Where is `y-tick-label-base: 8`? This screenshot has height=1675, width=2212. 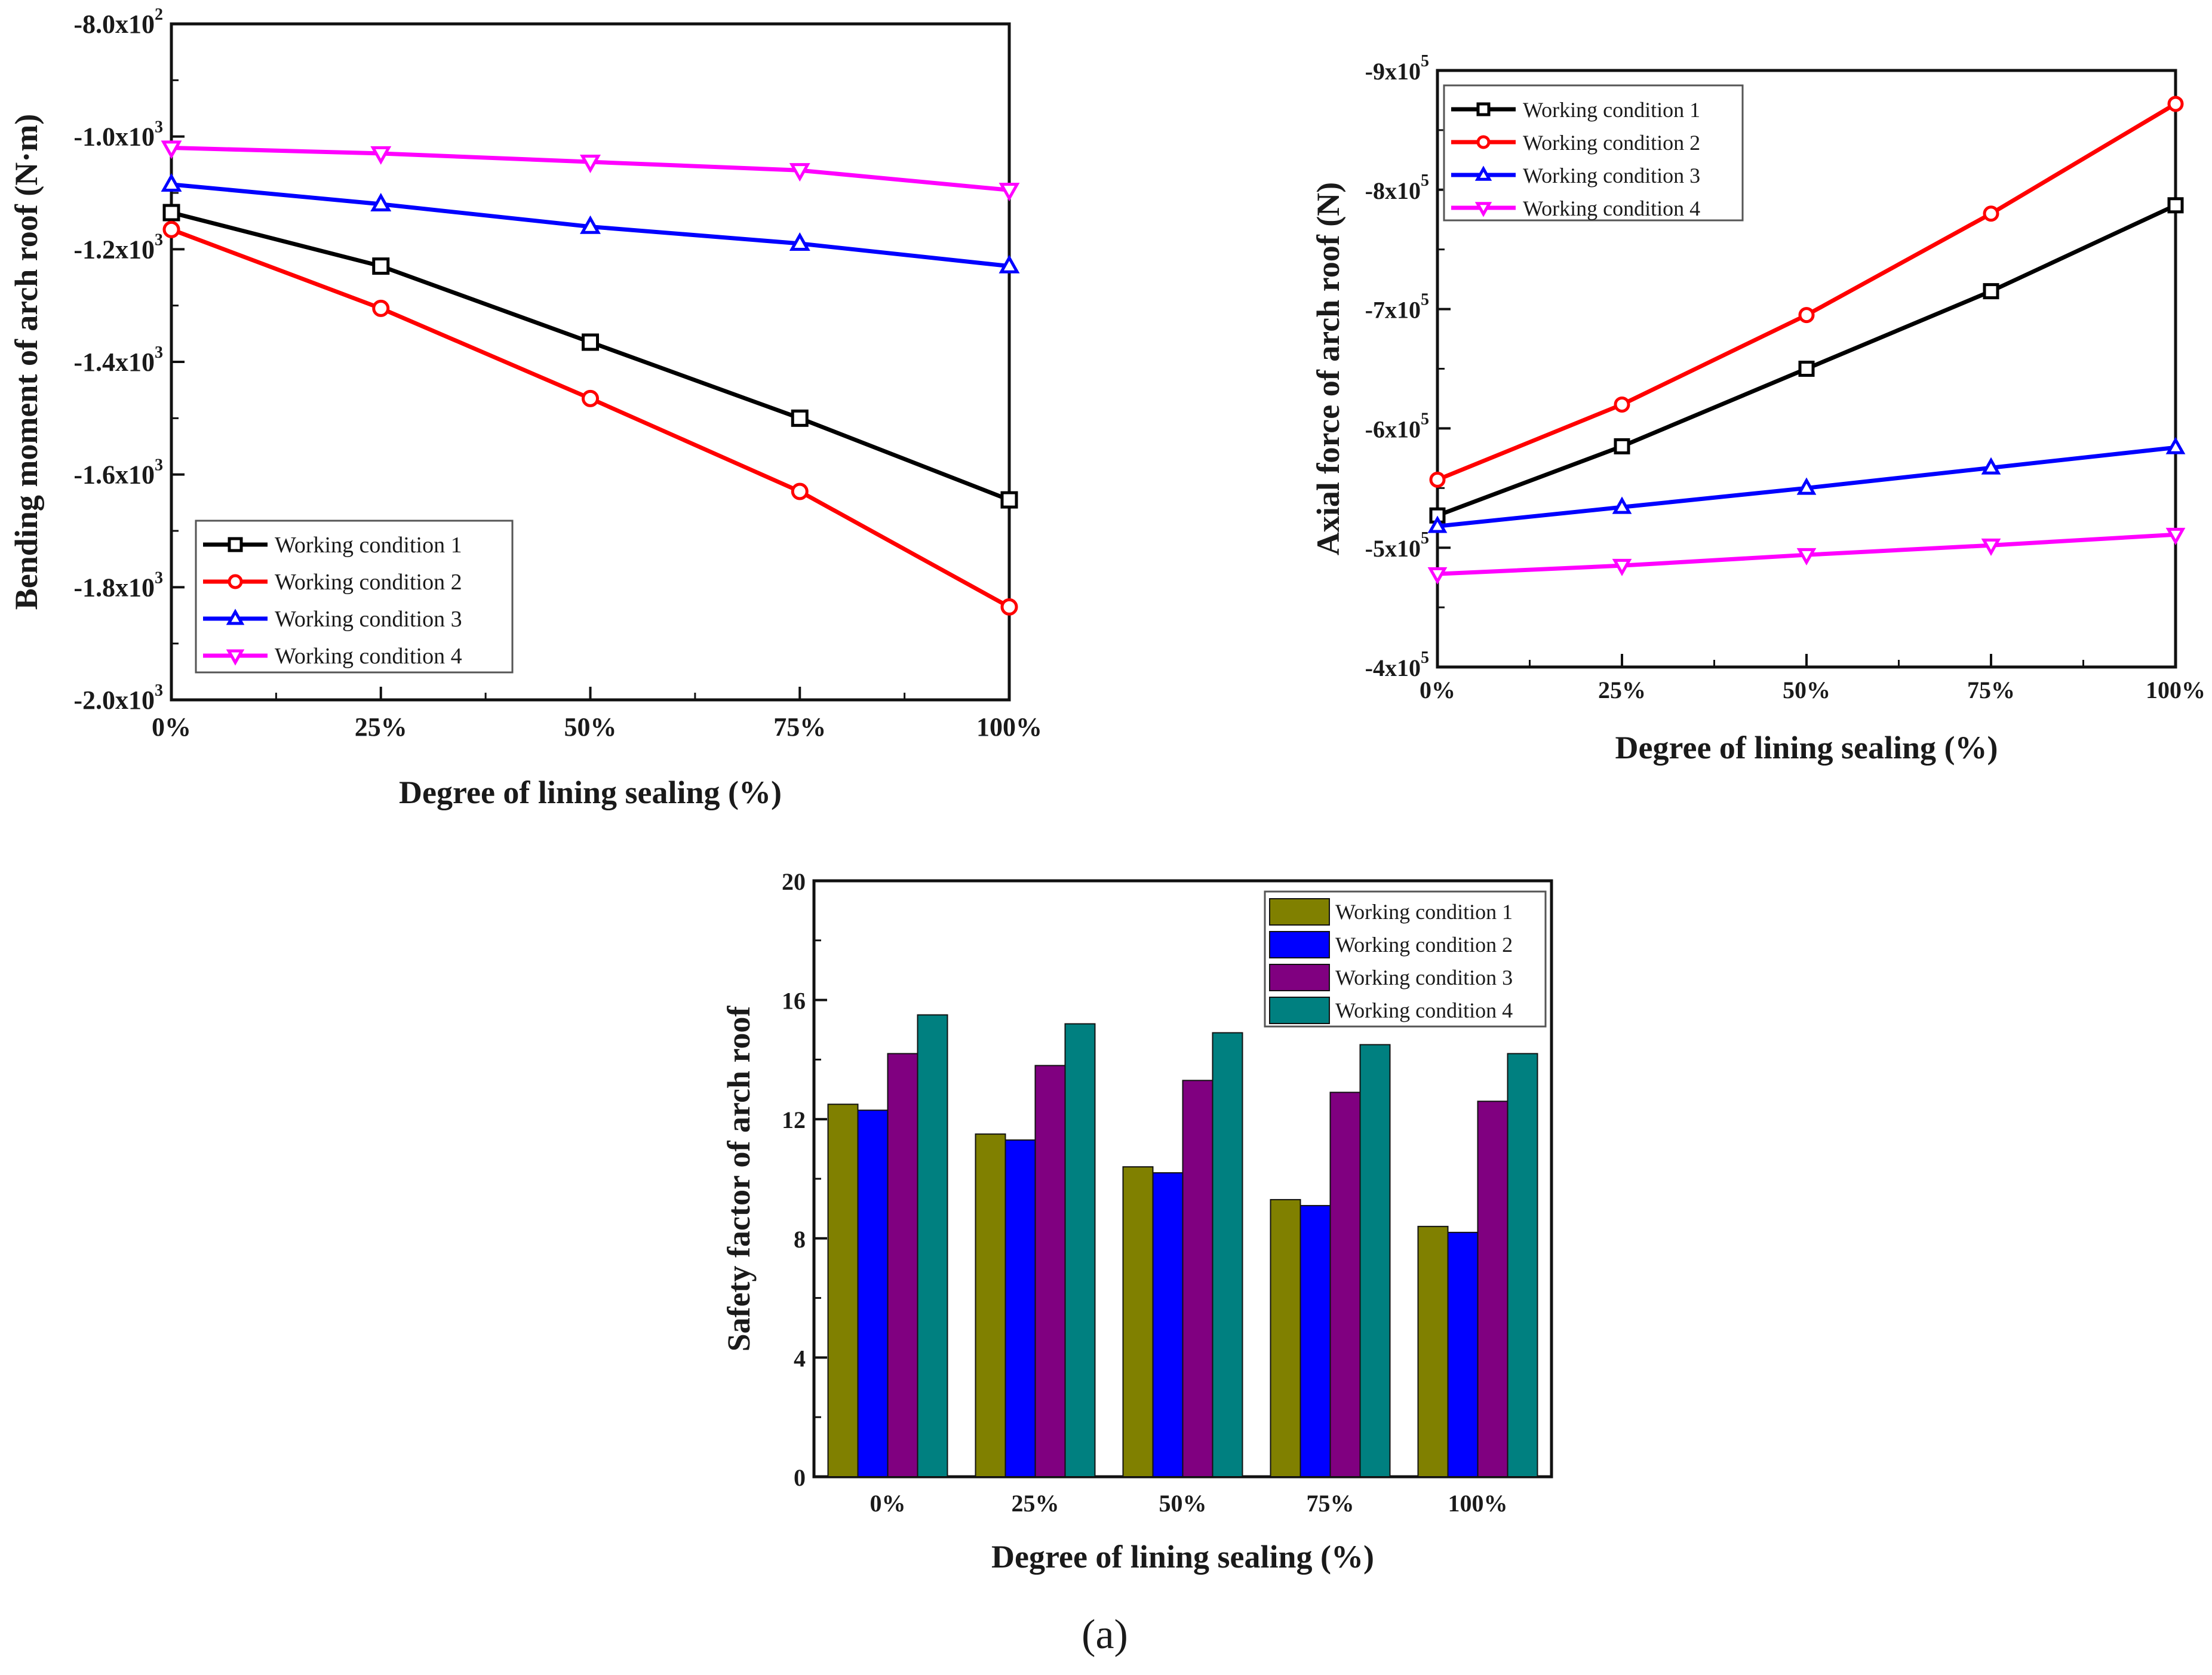 y-tick-label-base: 8 is located at coordinates (800, 1240).